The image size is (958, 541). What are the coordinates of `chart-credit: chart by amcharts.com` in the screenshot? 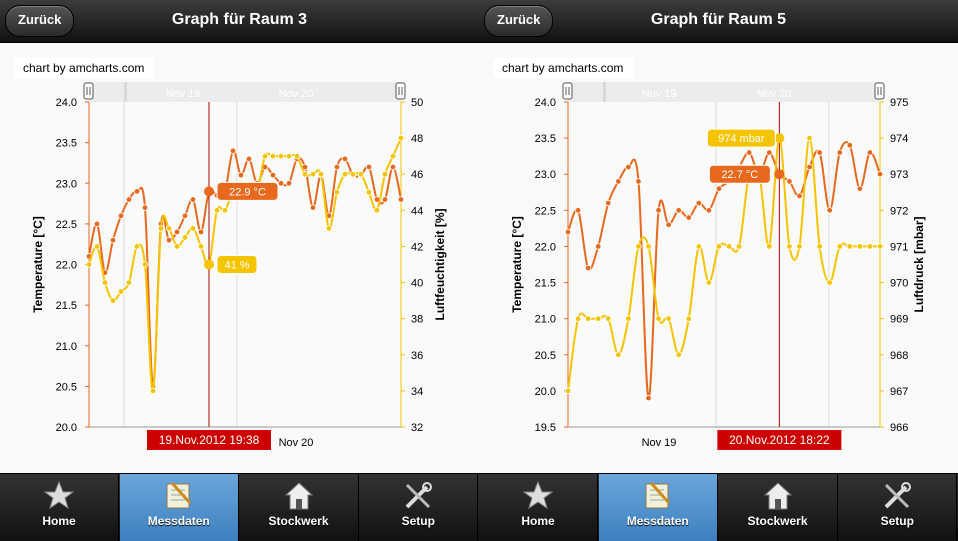 It's located at (563, 68).